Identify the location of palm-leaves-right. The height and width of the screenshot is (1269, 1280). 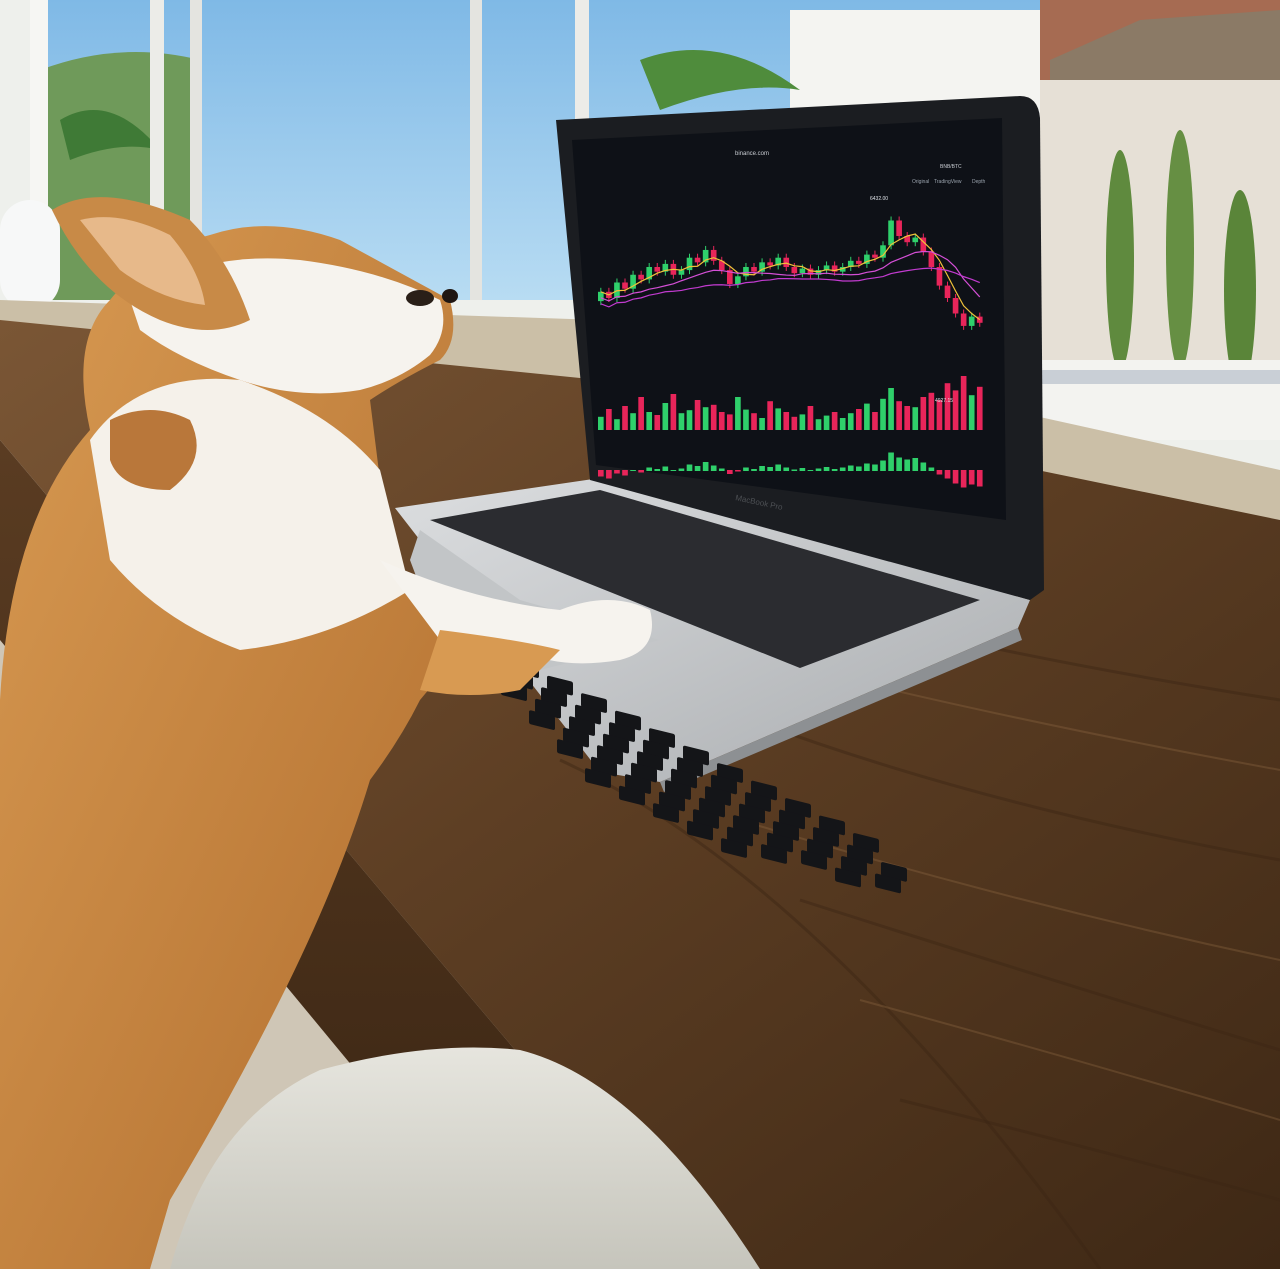
(720, 80).